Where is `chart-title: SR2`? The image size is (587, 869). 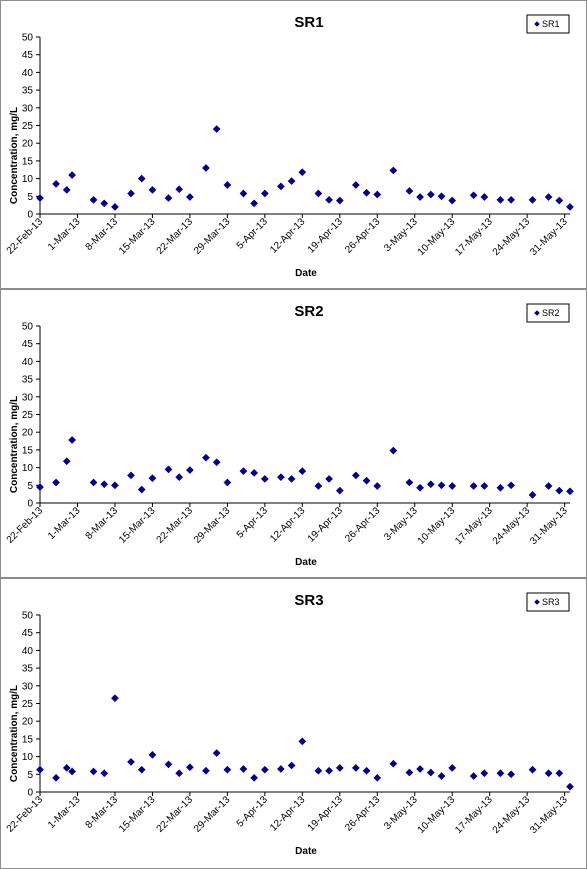 chart-title: SR2 is located at coordinates (308, 311).